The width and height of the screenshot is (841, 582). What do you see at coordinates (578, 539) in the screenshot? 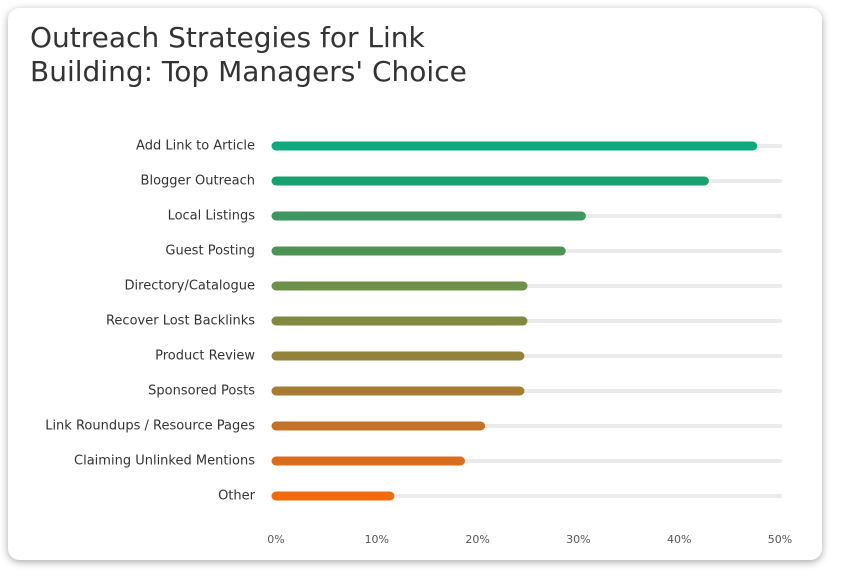
I see `x-tick-label: 30%` at bounding box center [578, 539].